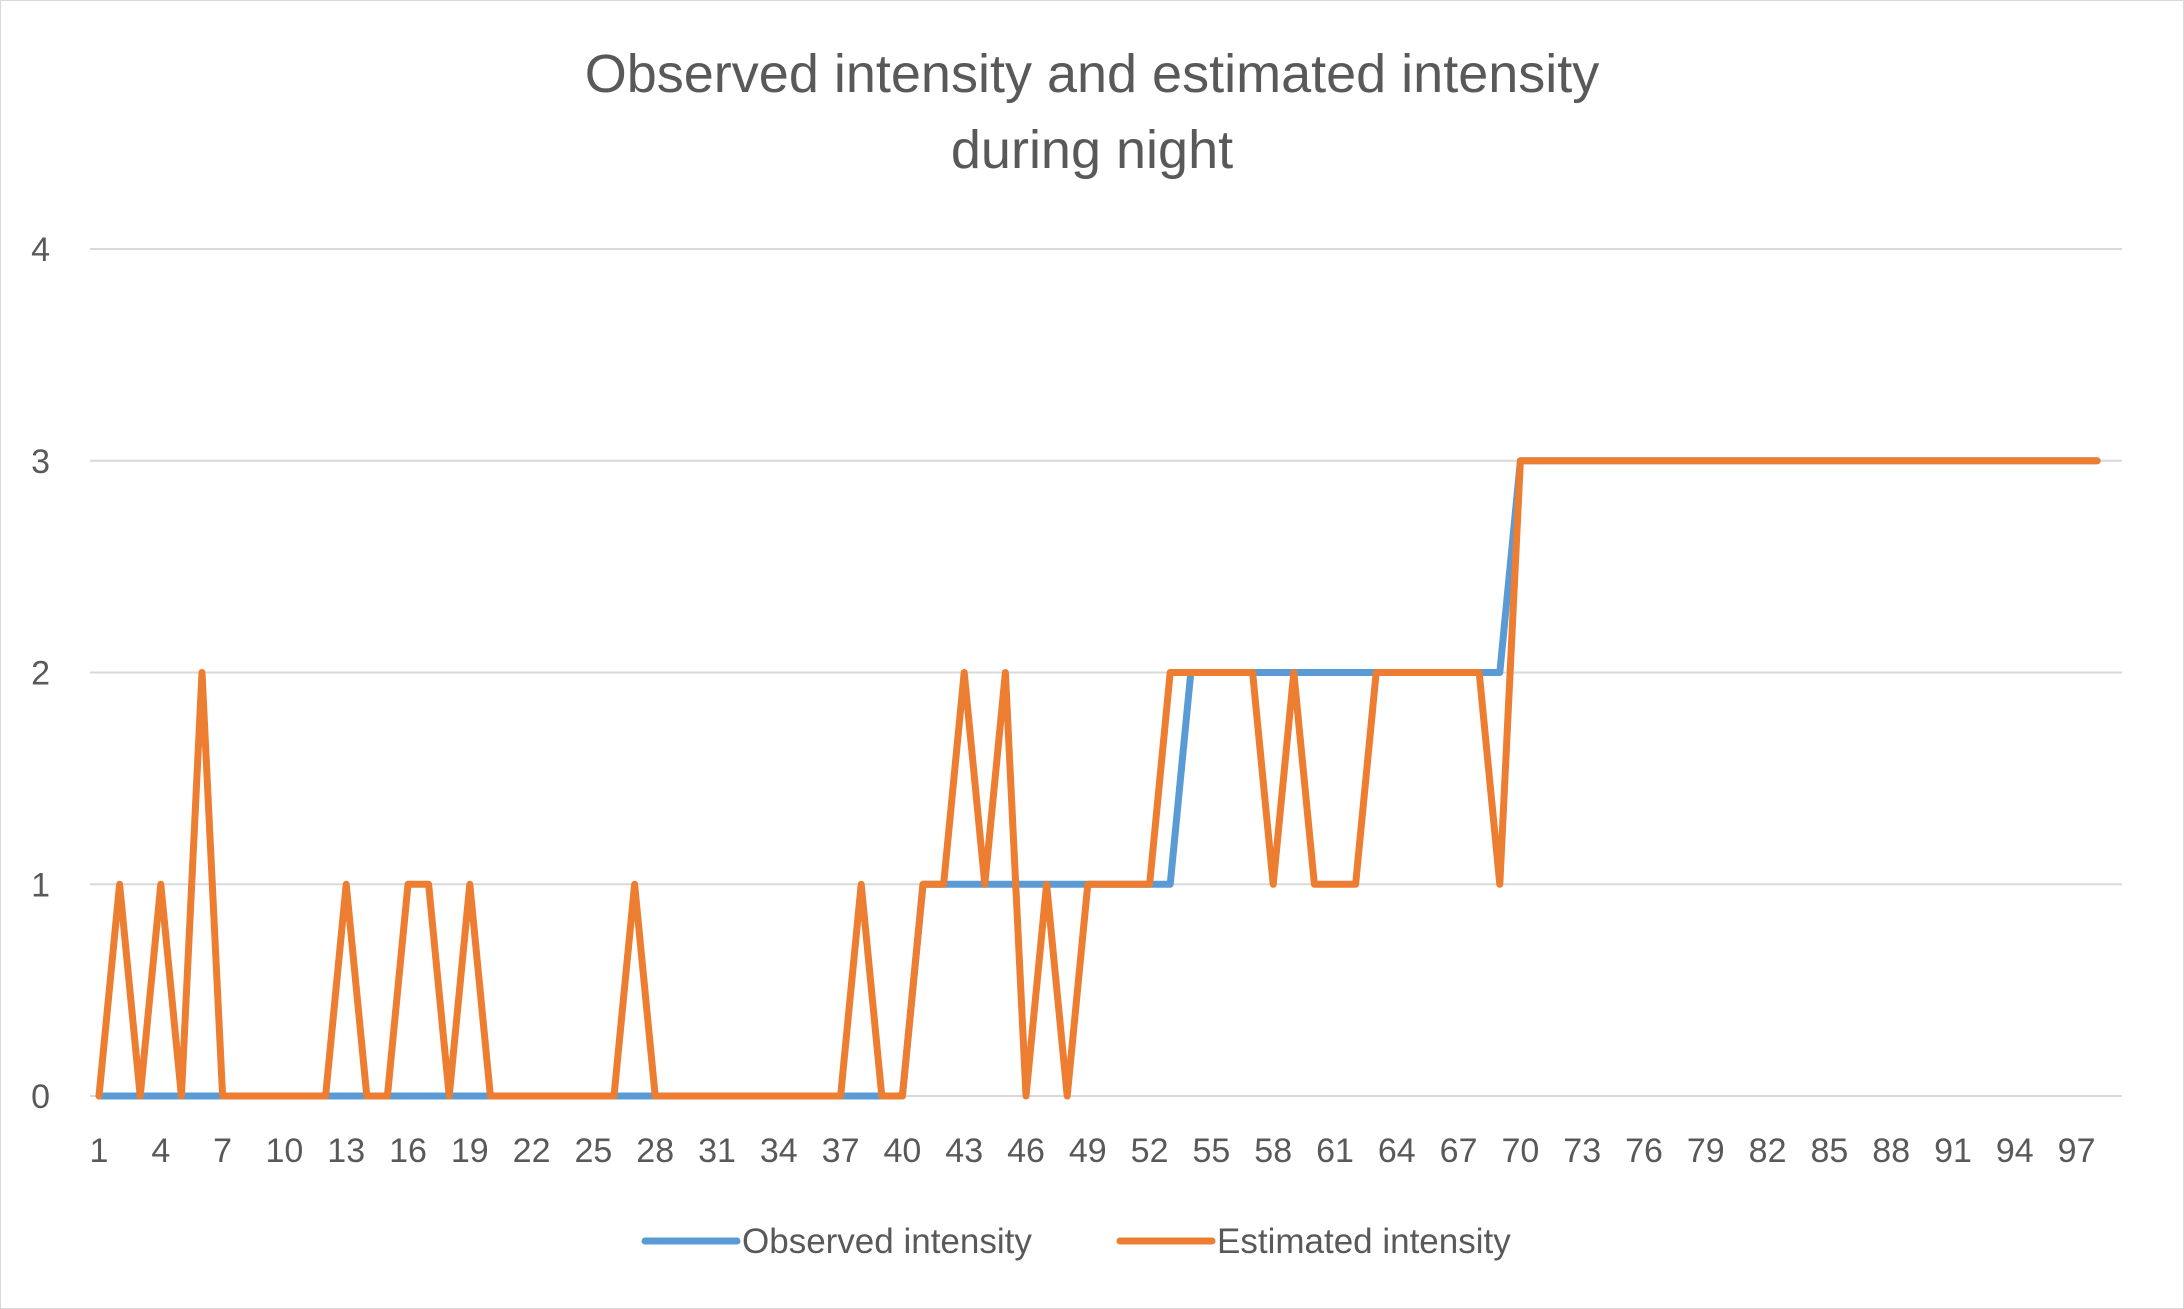 The width and height of the screenshot is (2184, 1309). I want to click on x-tick-label: 55, so click(1211, 1151).